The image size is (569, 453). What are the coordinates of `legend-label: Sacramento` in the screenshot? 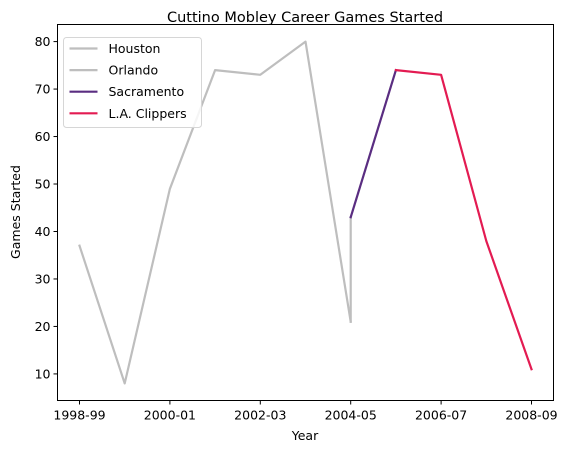 It's located at (147, 91).